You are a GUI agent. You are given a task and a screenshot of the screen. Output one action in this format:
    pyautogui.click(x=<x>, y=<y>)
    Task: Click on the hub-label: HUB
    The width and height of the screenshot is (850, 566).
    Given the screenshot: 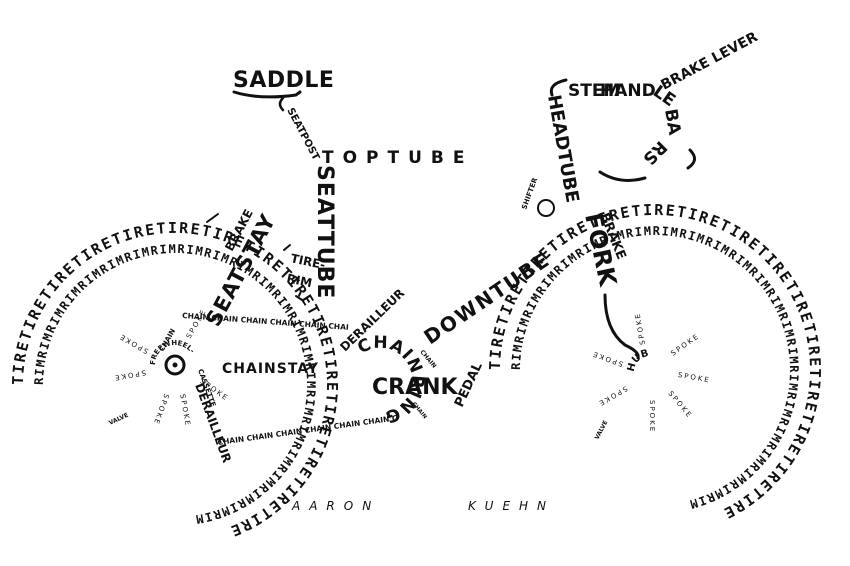 What is the action you would take?
    pyautogui.click(x=638, y=360)
    